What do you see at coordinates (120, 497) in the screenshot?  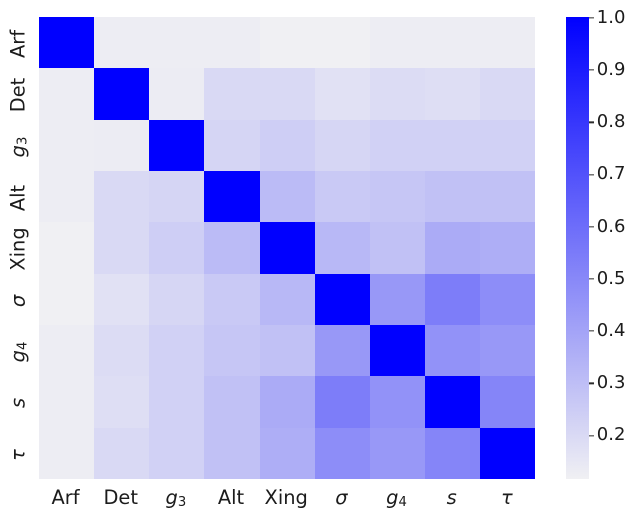 I see `x-tick-label: Det` at bounding box center [120, 497].